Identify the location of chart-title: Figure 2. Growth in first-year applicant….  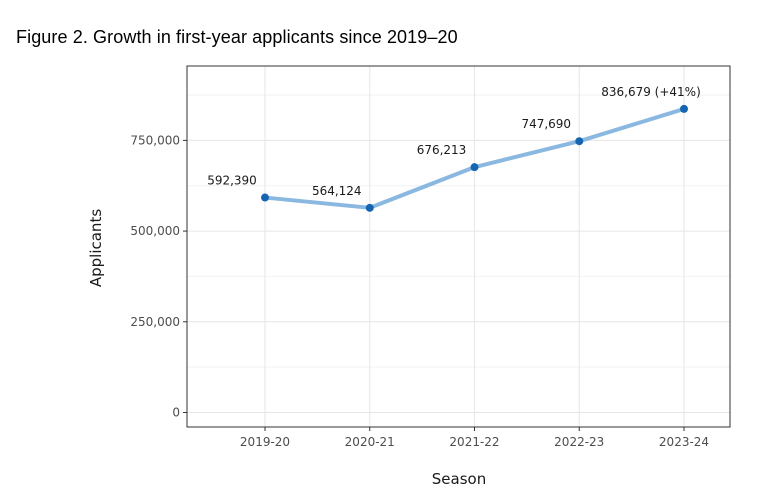
(237, 37).